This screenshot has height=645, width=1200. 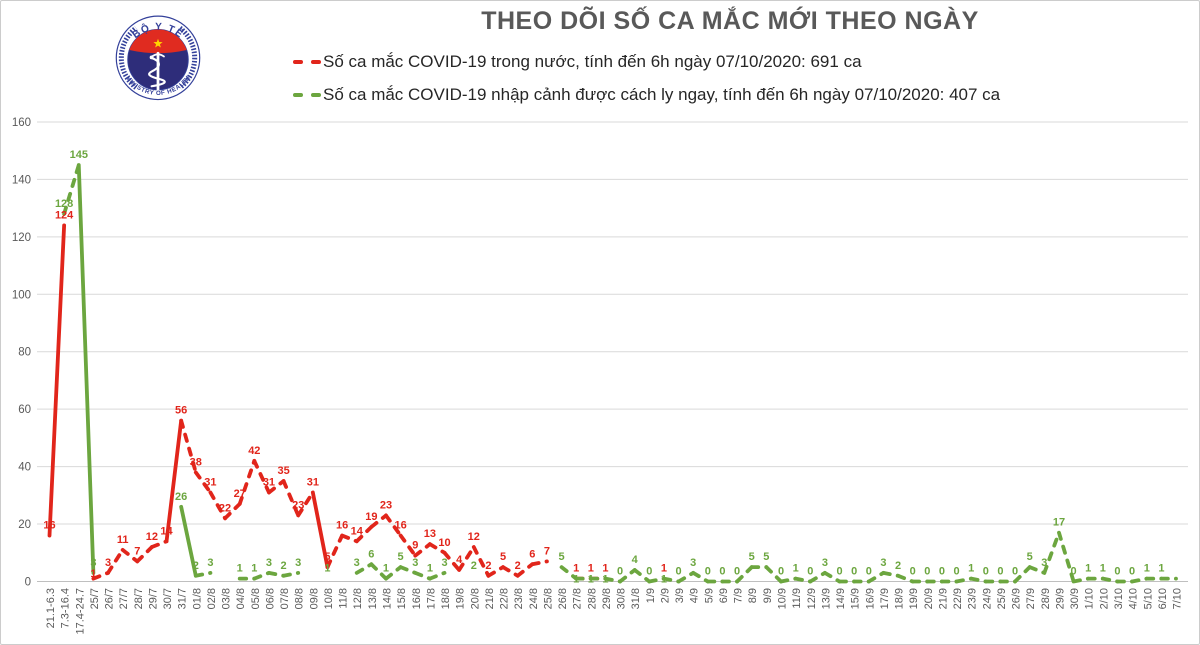 I want to click on svg-text: 8/9, so click(x=753, y=595).